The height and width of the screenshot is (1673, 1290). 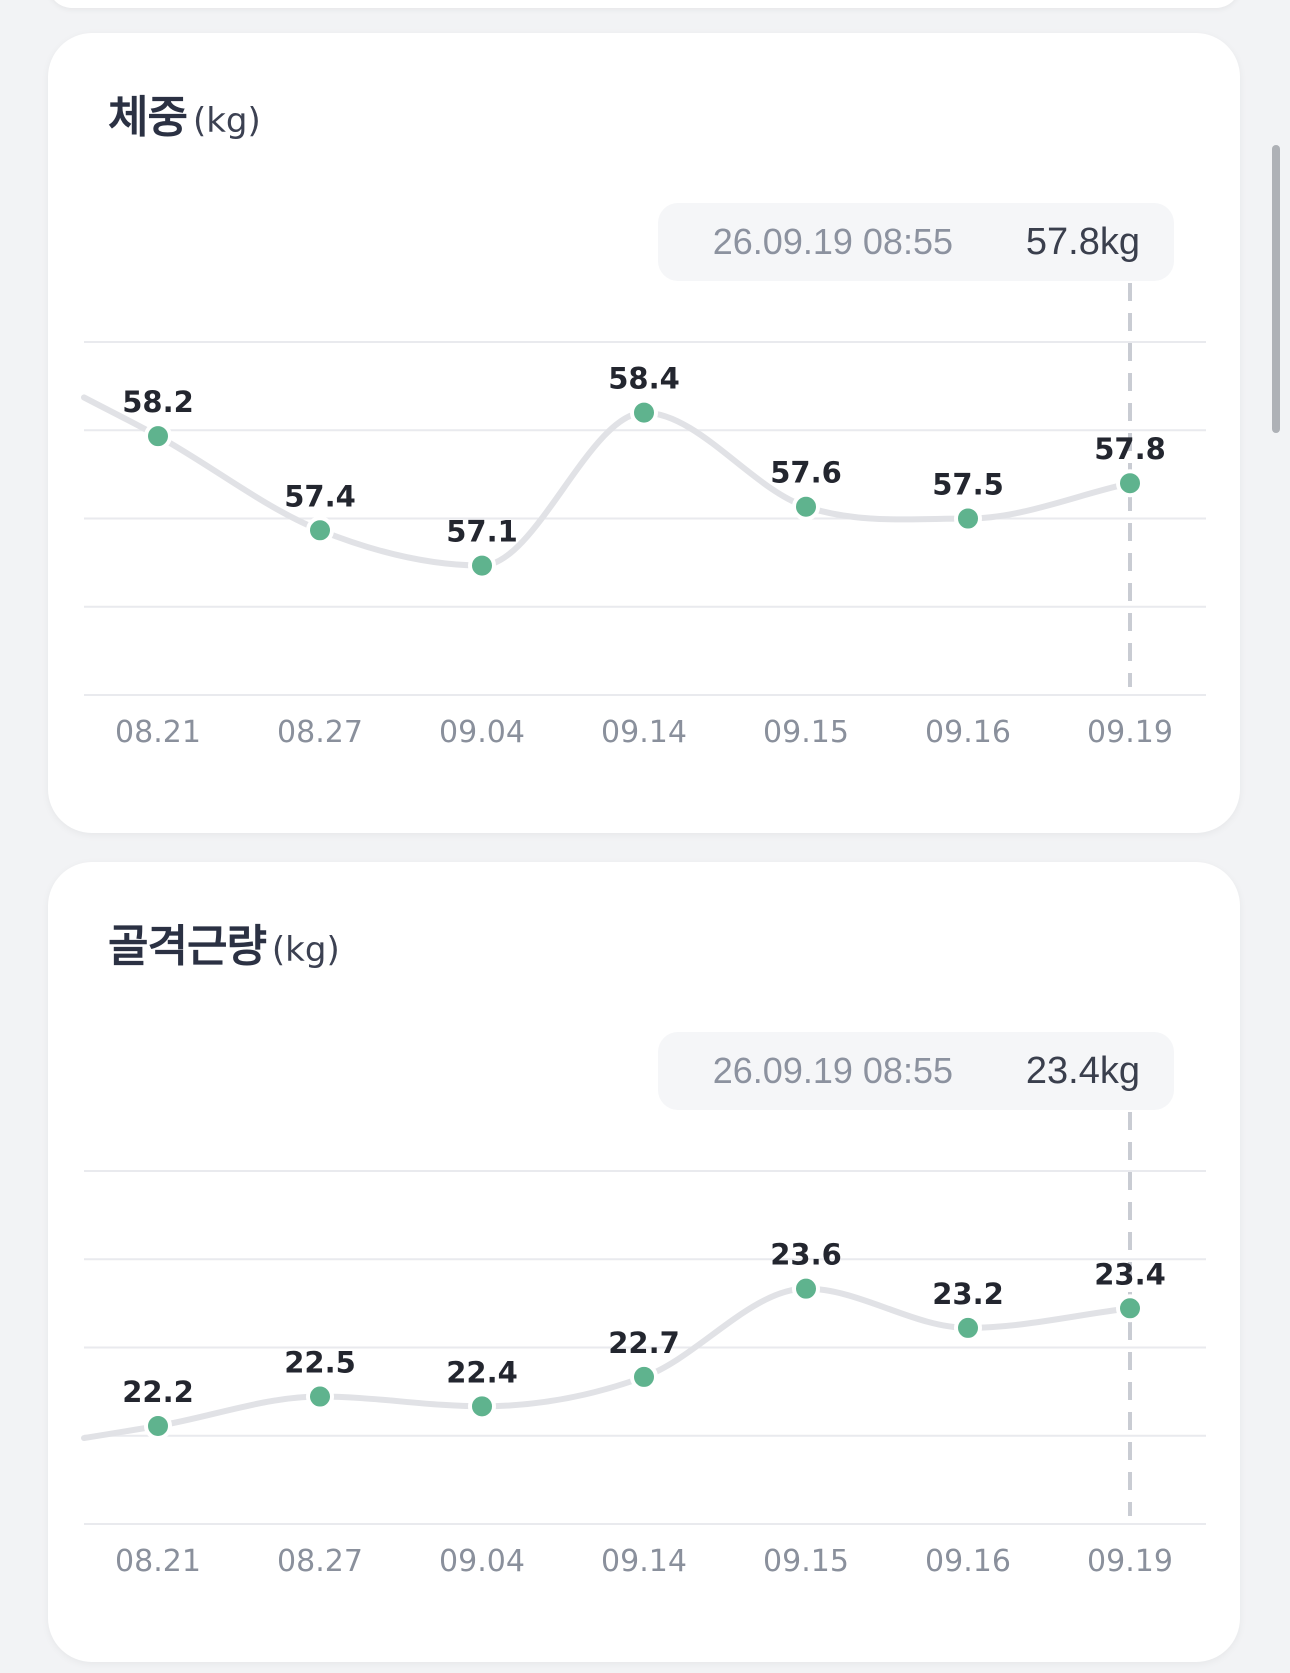 What do you see at coordinates (158, 1392) in the screenshot?
I see `data-label: 22.2` at bounding box center [158, 1392].